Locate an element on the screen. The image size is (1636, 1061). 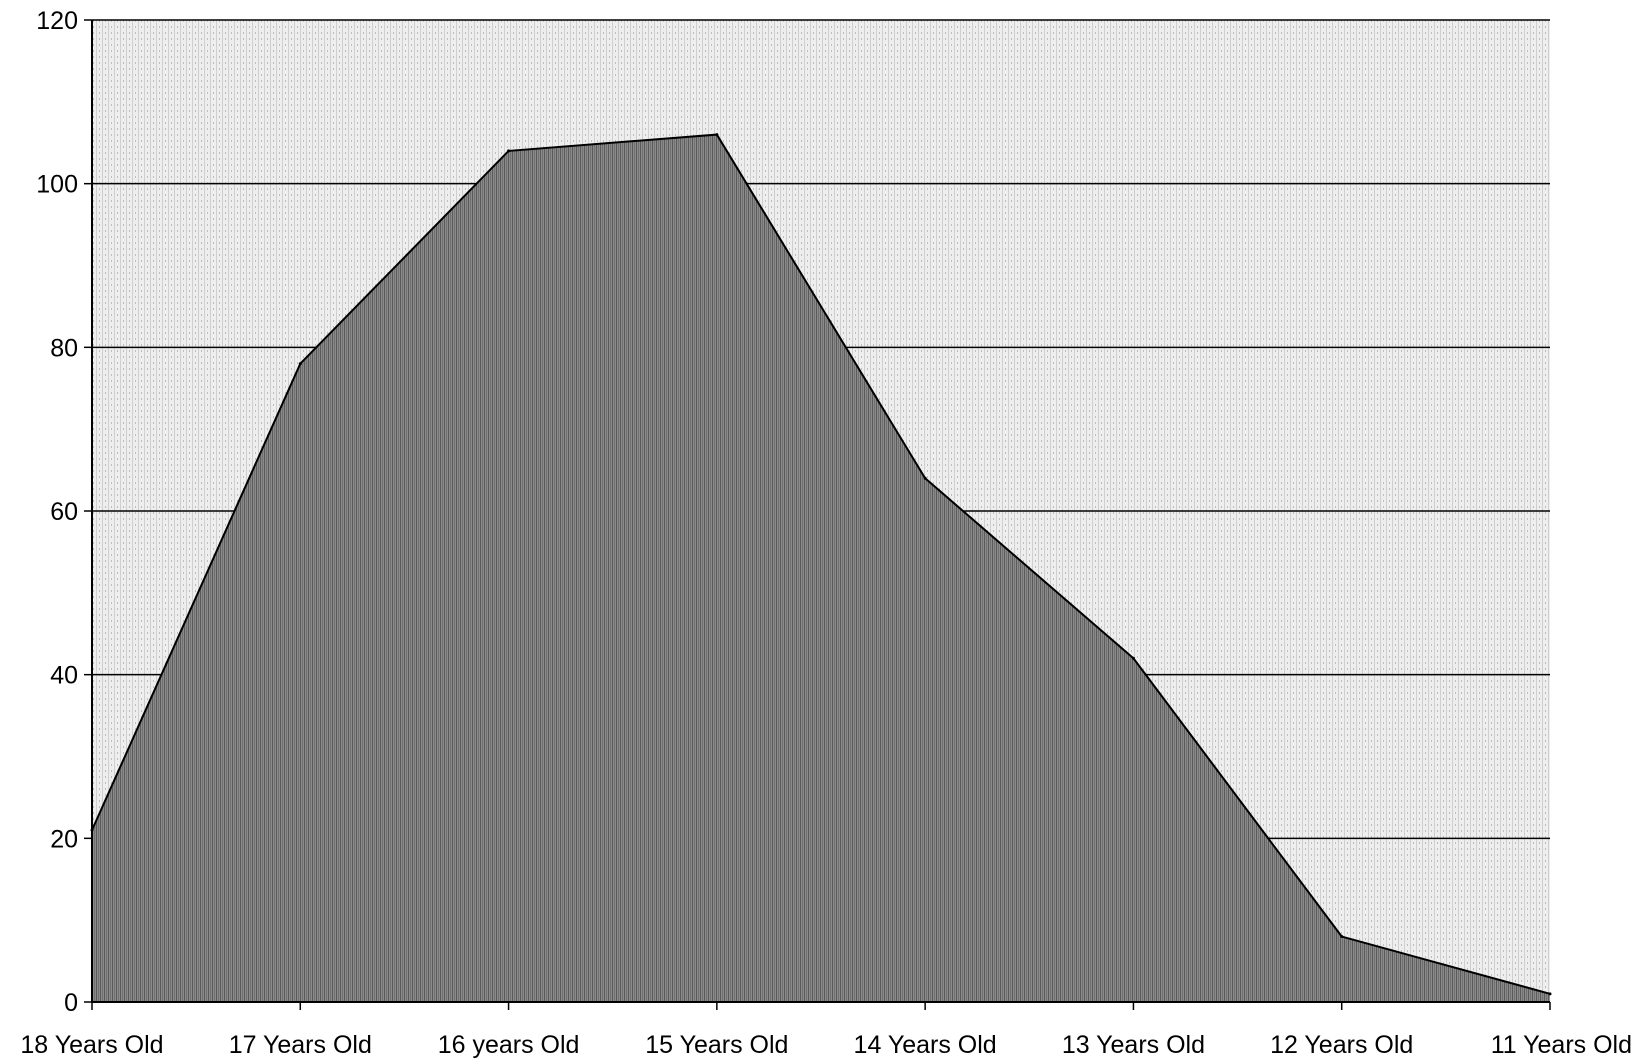
y-tick-label: 60 is located at coordinates (64, 512).